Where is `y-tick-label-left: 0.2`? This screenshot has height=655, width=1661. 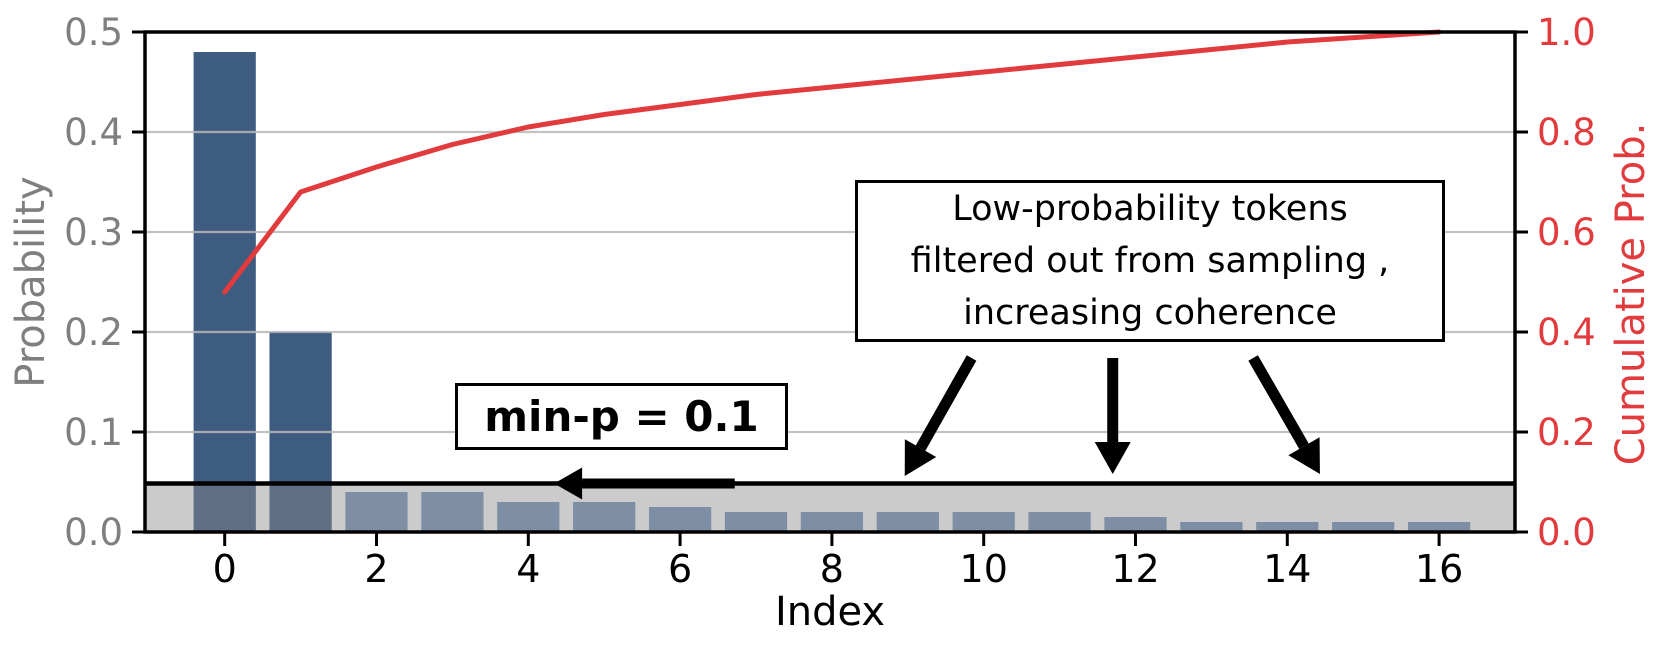 y-tick-label-left: 0.2 is located at coordinates (93, 332).